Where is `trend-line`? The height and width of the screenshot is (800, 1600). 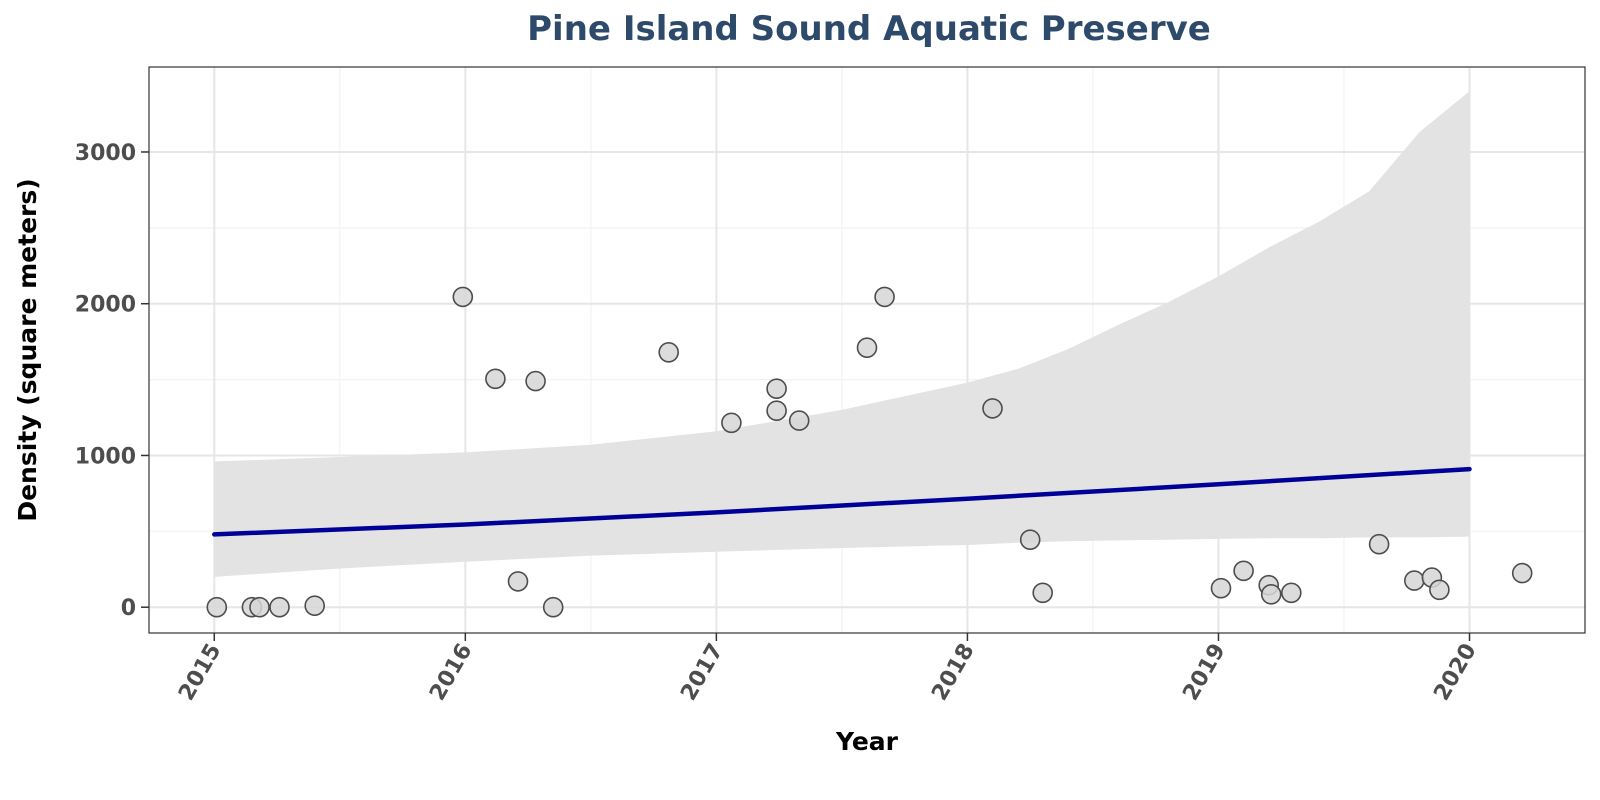 trend-line is located at coordinates (842, 501).